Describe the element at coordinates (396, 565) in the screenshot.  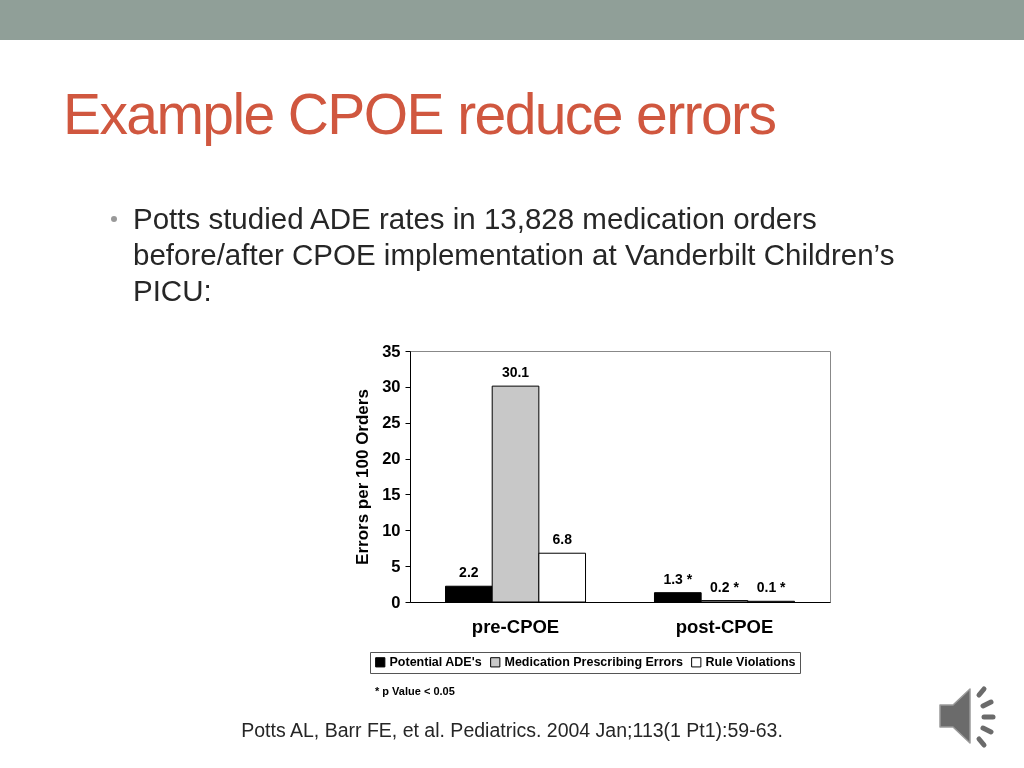
I see `y-tick-label: 5` at that location.